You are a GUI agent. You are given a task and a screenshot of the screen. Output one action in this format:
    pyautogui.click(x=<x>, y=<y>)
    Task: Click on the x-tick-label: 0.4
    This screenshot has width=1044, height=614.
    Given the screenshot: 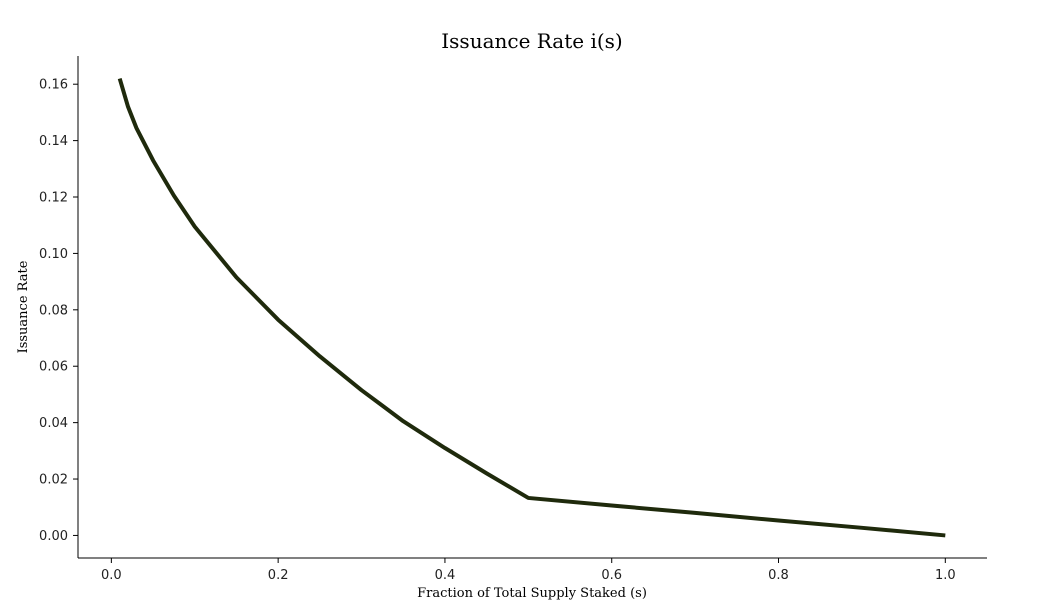 What is the action you would take?
    pyautogui.click(x=445, y=575)
    